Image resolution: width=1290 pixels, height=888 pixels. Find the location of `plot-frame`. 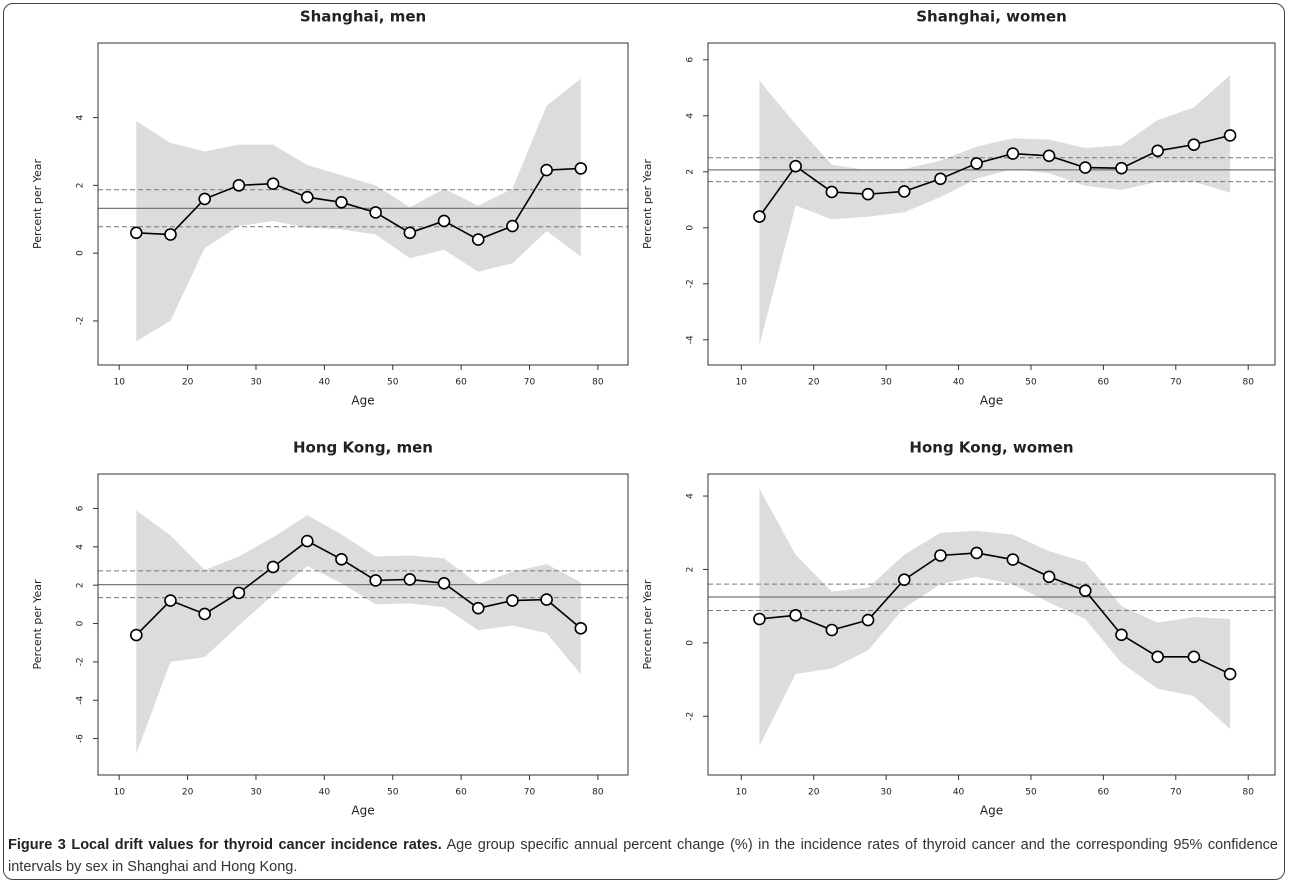

plot-frame is located at coordinates (363, 624).